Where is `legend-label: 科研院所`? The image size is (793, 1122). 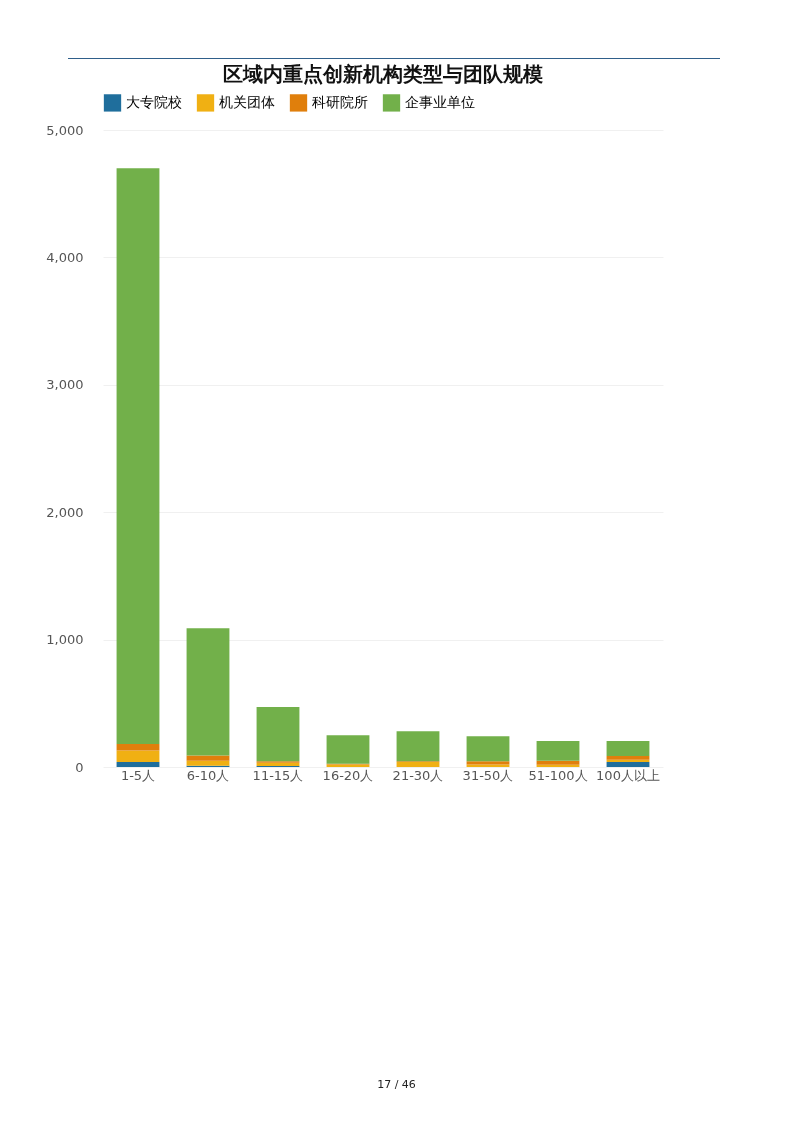 legend-label: 科研院所 is located at coordinates (340, 101).